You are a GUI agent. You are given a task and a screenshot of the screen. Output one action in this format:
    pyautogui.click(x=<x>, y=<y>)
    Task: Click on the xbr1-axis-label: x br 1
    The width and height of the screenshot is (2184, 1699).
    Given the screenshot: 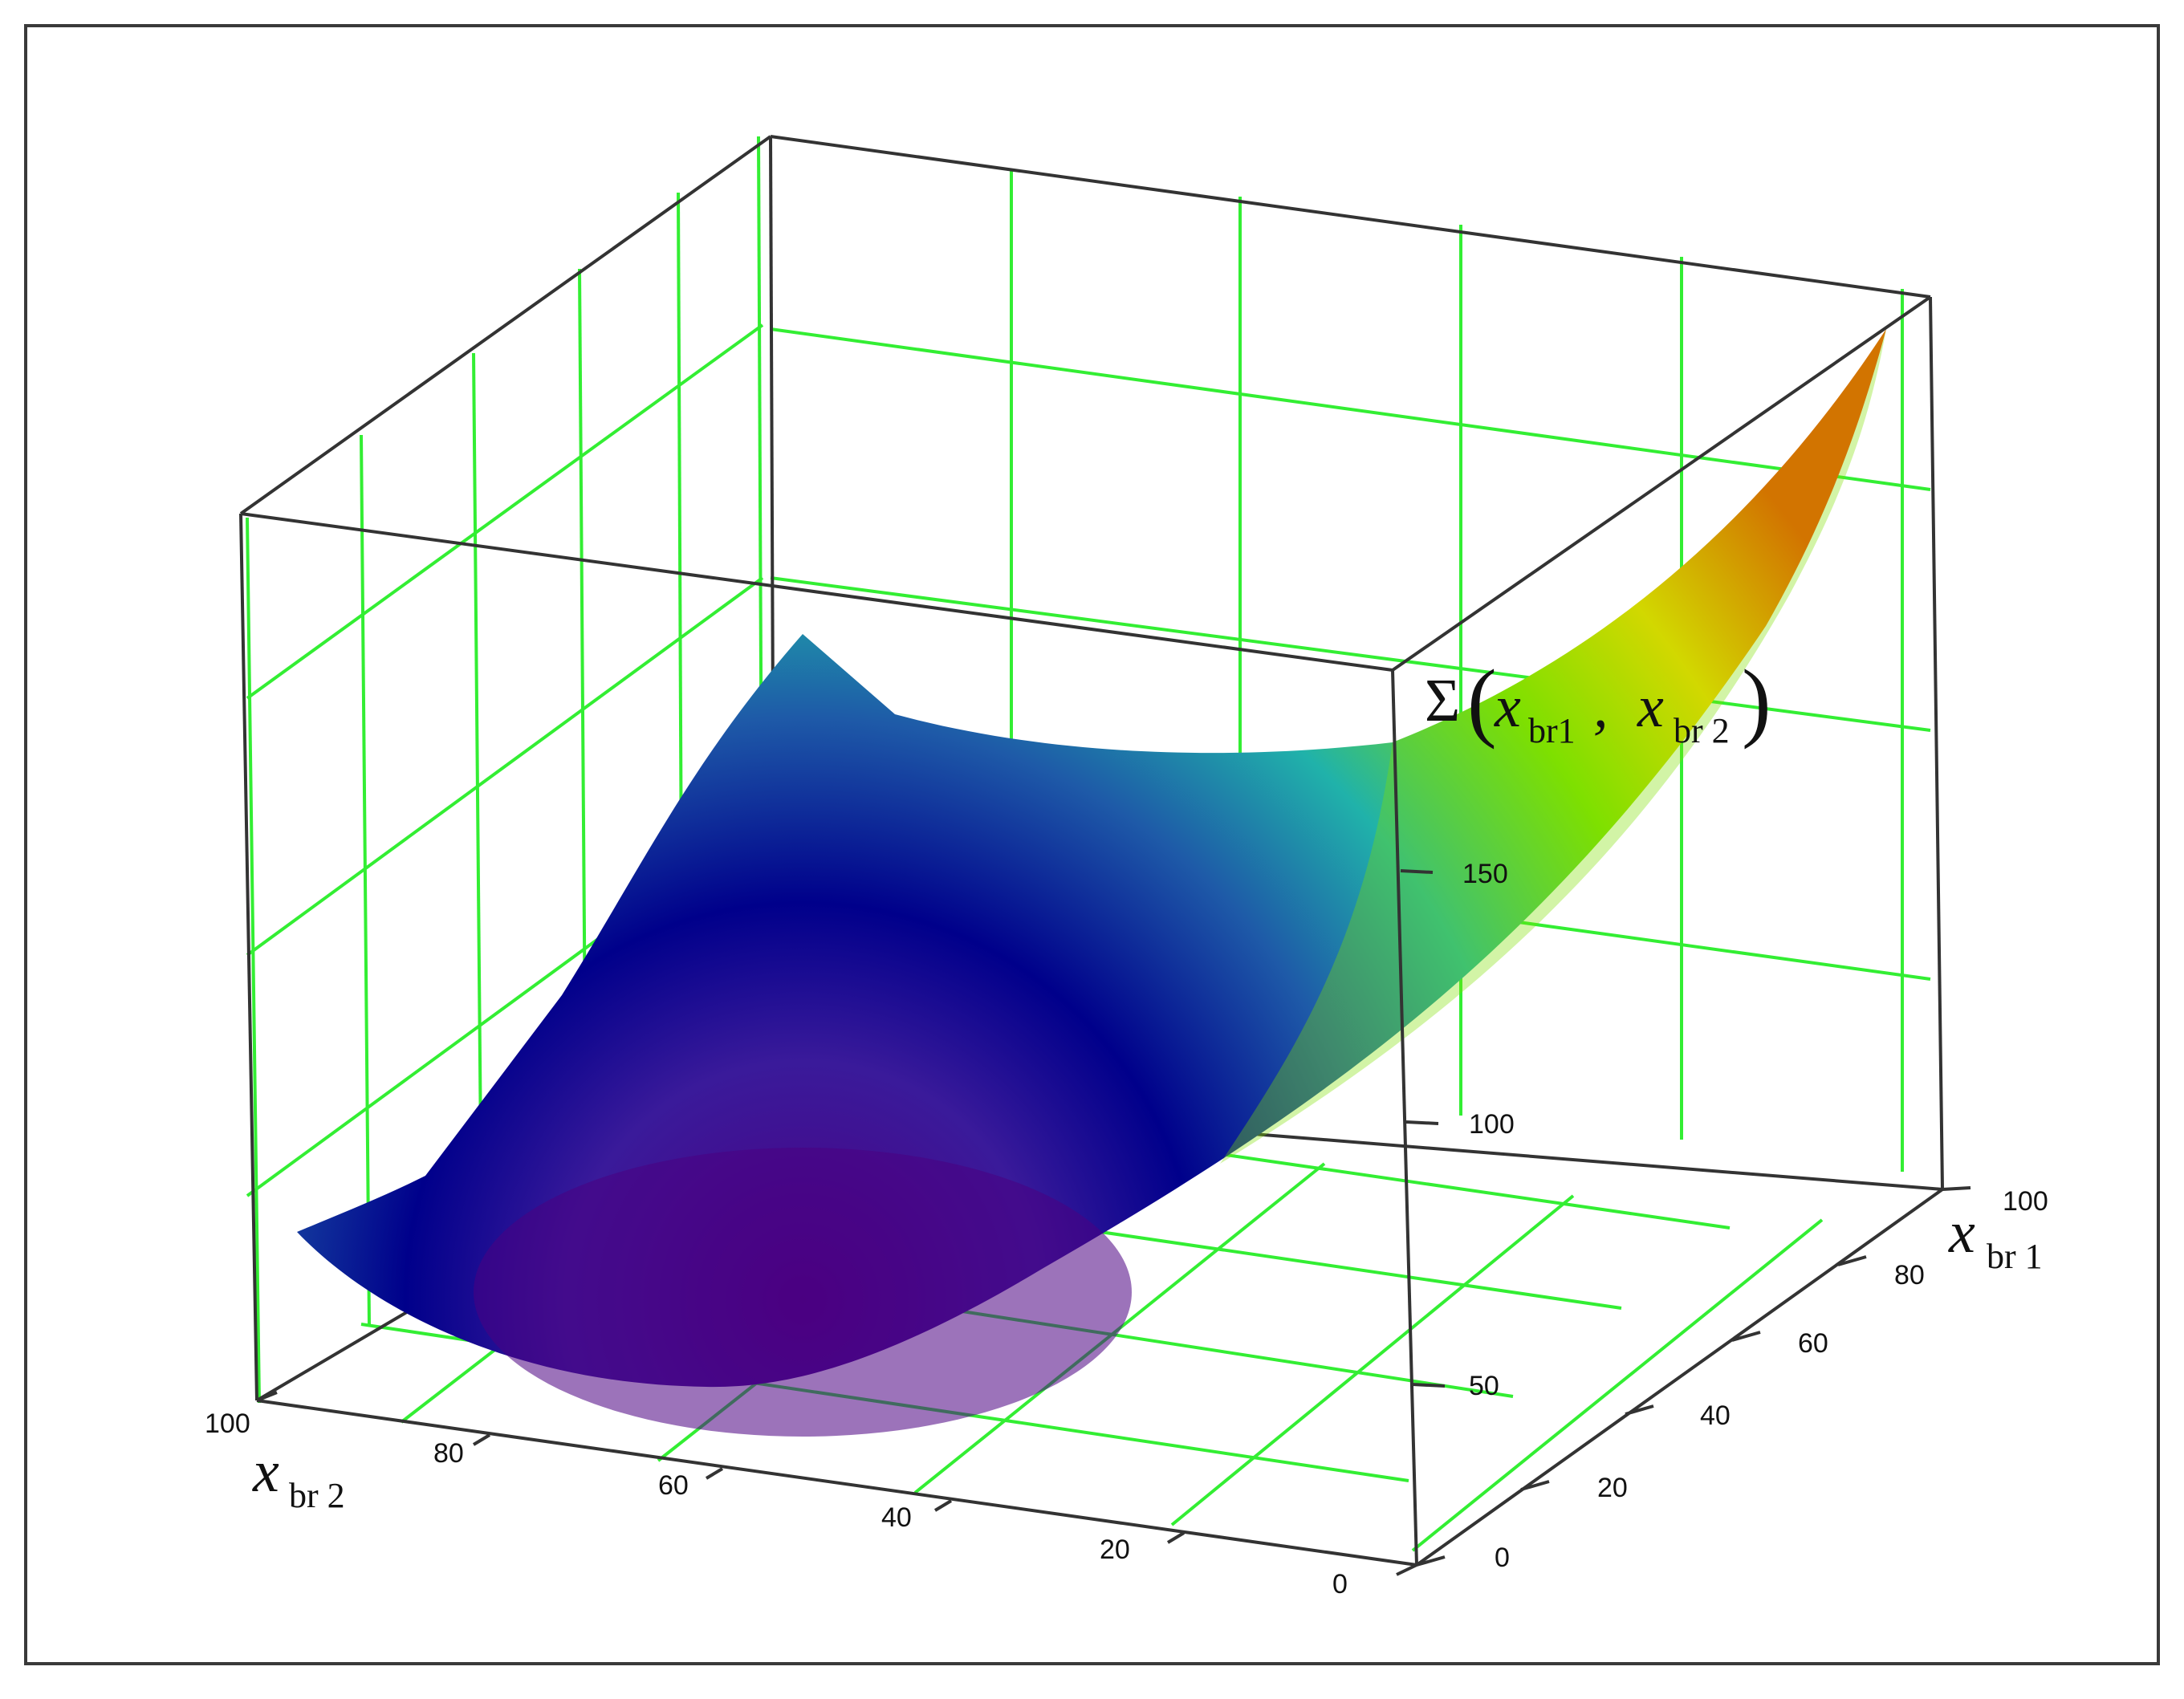 What is the action you would take?
    pyautogui.click(x=1996, y=1238)
    